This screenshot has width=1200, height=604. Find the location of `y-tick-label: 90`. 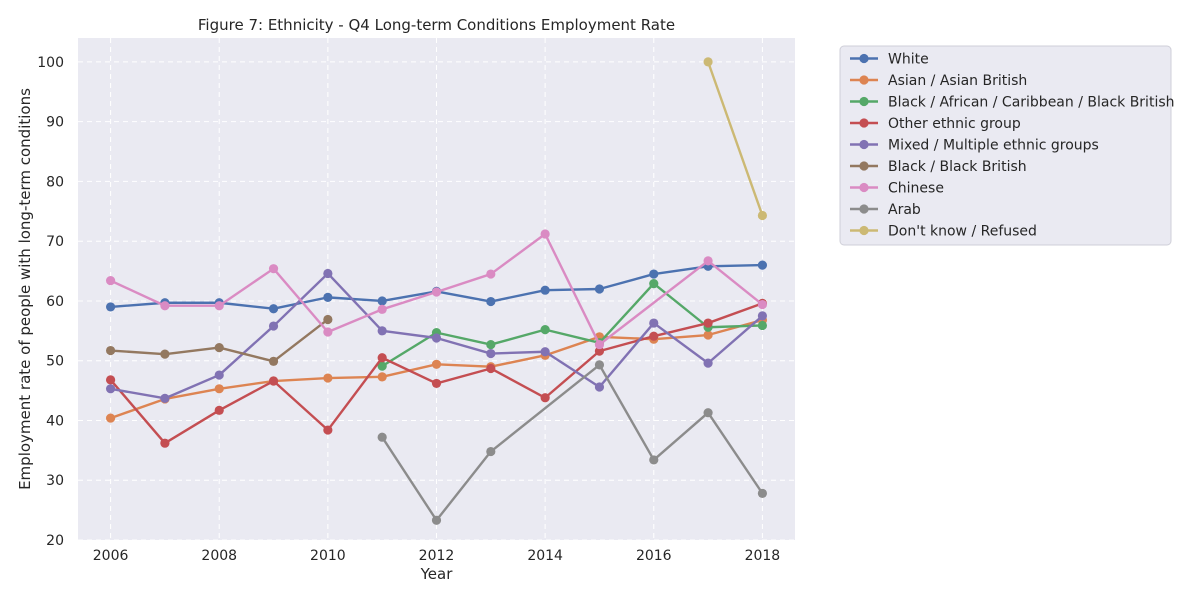

y-tick-label: 90 is located at coordinates (55, 123).